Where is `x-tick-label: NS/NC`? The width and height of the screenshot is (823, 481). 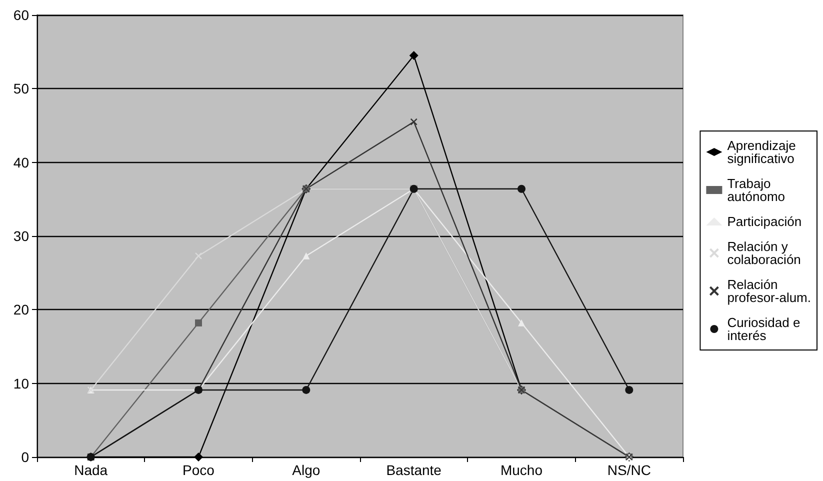 x-tick-label: NS/NC is located at coordinates (629, 470).